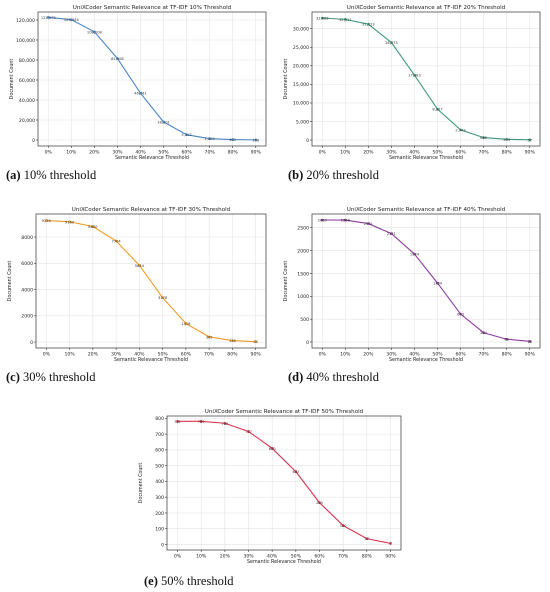 This screenshot has height=592, width=550. What do you see at coordinates (27, 61) in the screenshot?
I see `y-tick-label: 80,000` at bounding box center [27, 61].